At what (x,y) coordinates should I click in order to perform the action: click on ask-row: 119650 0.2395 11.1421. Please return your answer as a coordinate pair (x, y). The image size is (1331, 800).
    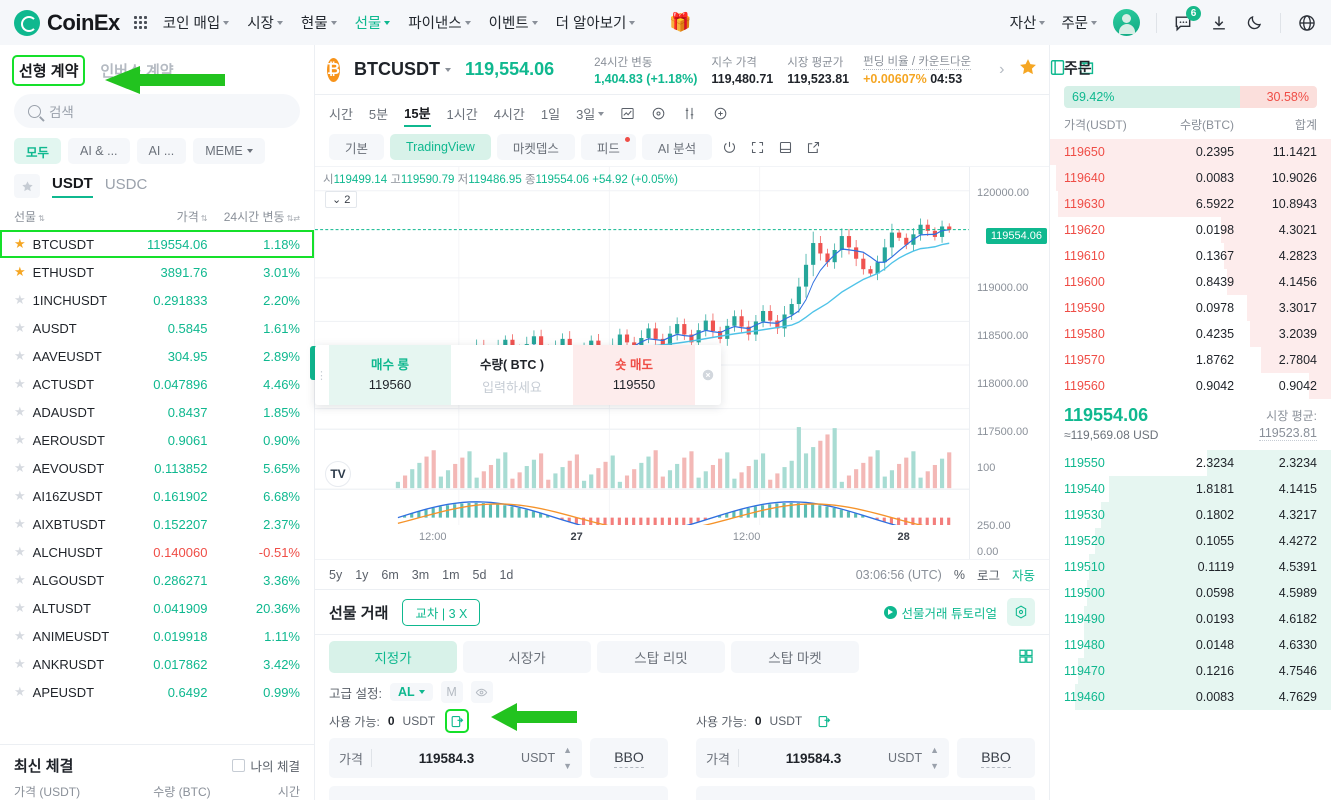
    Looking at the image, I should click on (1190, 152).